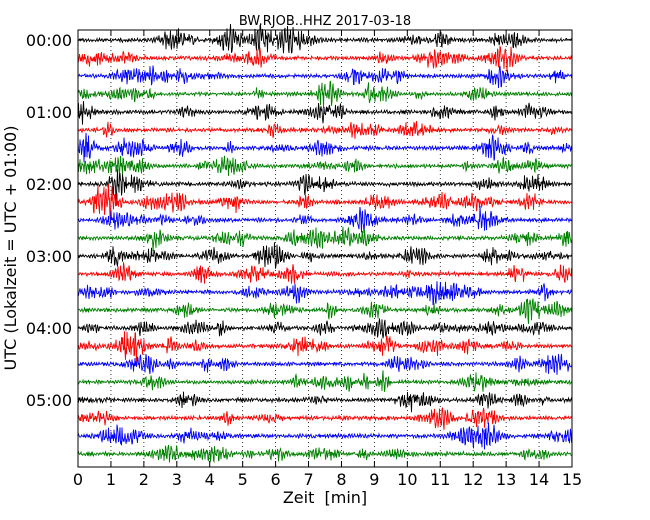  What do you see at coordinates (111, 479) in the screenshot?
I see `x-tick-label: 1` at bounding box center [111, 479].